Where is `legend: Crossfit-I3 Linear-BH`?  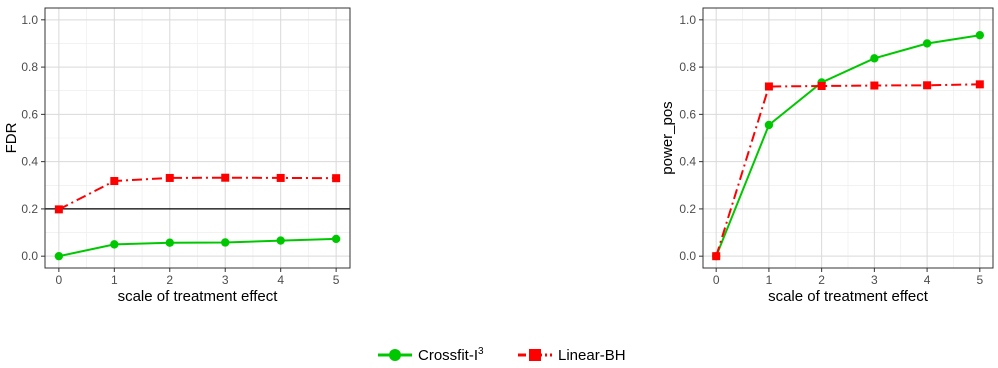
legend: Crossfit-I3 Linear-BH is located at coordinates (502, 355).